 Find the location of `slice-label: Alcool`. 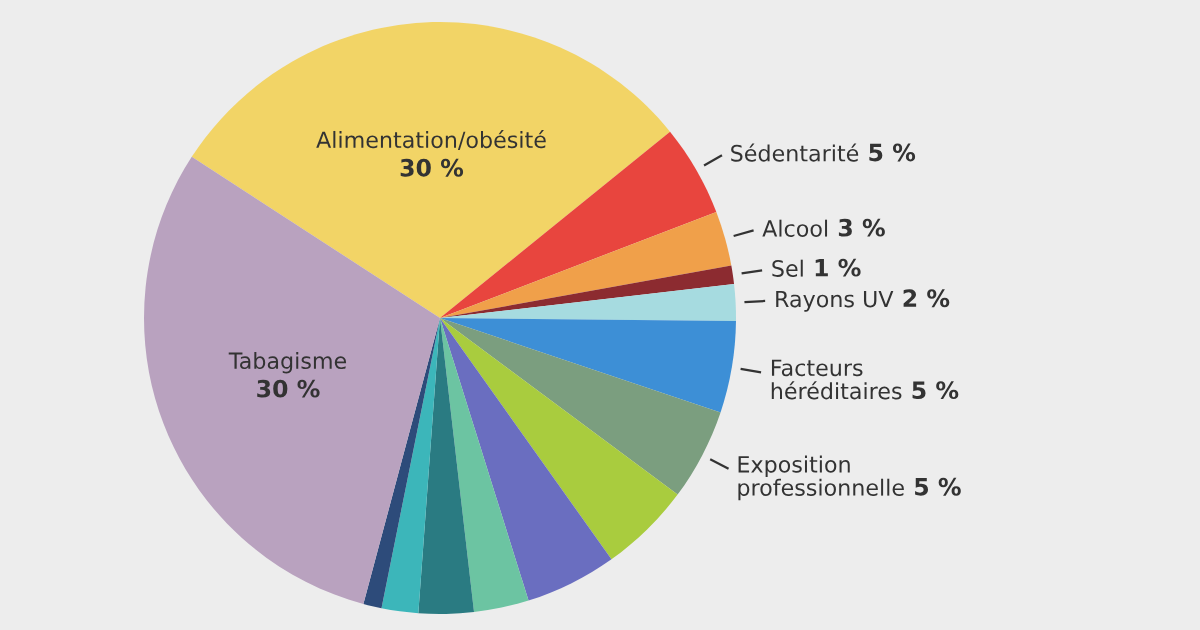

slice-label: Alcool is located at coordinates (795, 228).